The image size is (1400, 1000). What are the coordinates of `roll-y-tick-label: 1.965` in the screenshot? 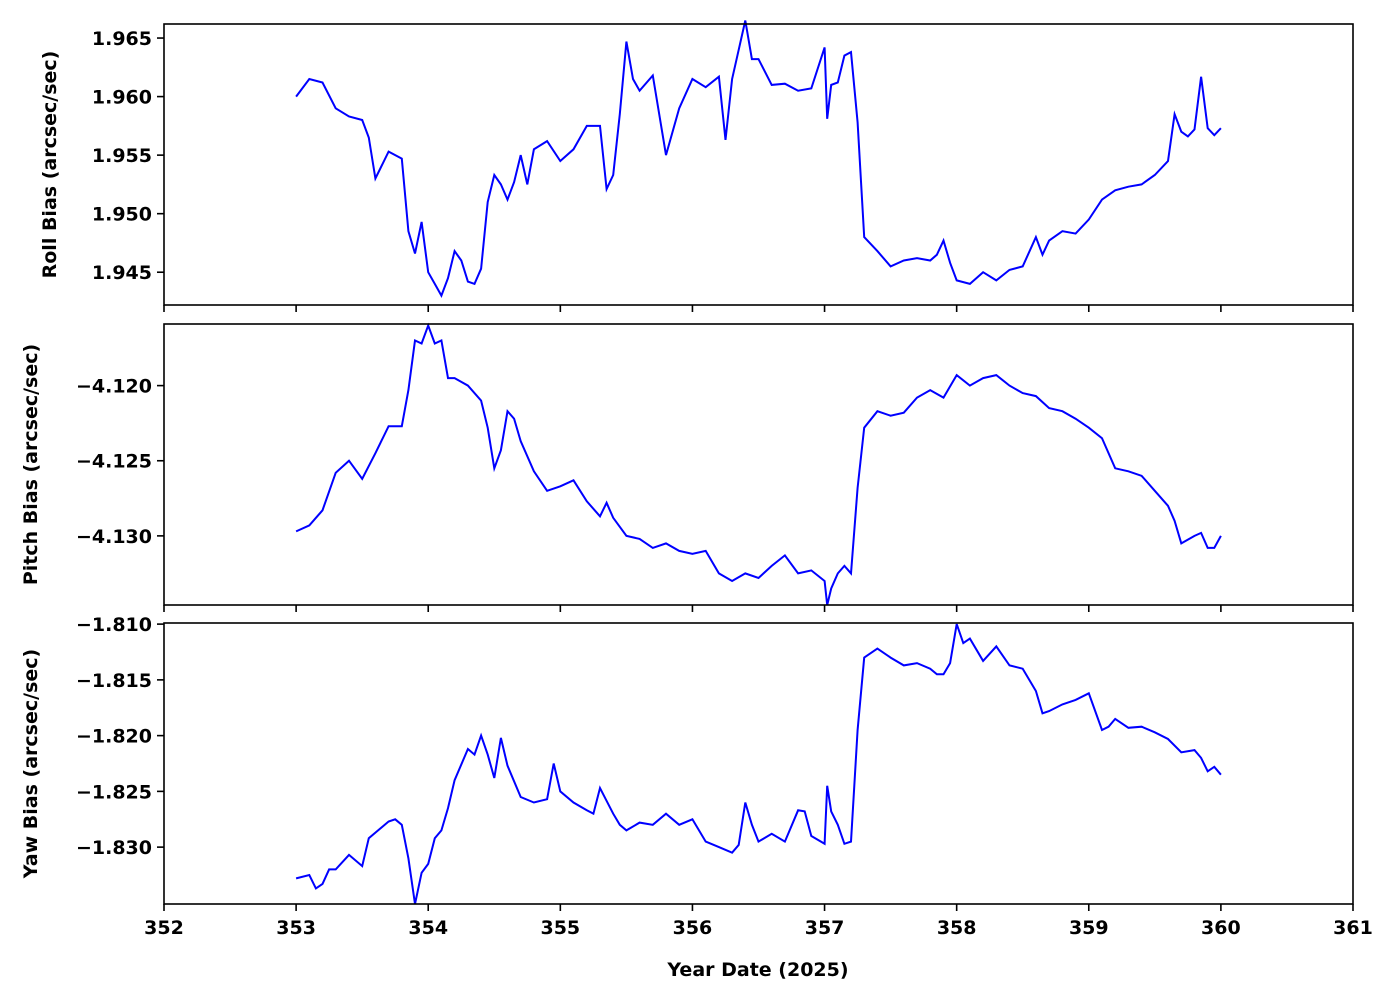 It's located at (122, 39).